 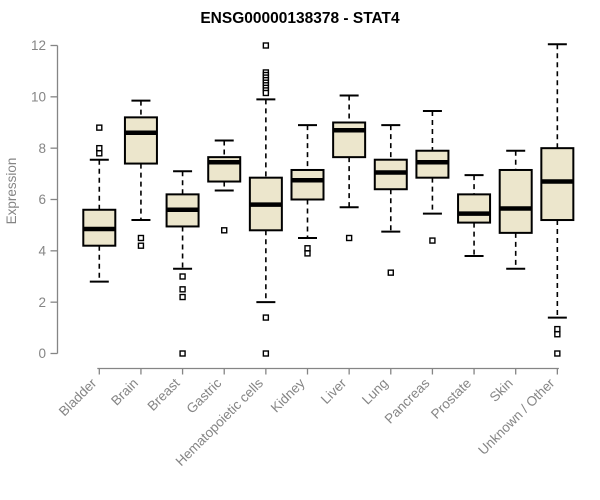 I want to click on y-tick-label: 10, so click(x=38, y=97).